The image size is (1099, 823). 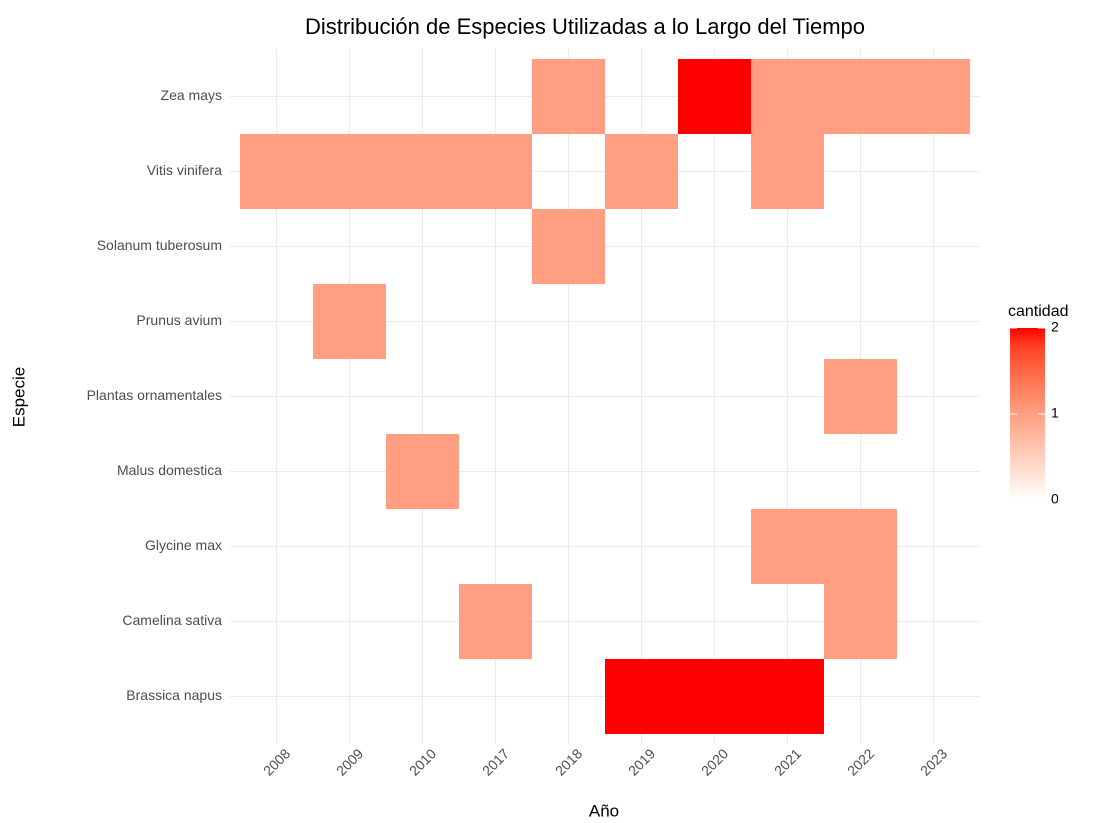 What do you see at coordinates (179, 320) in the screenshot?
I see `y-tick-label: Prunus avium` at bounding box center [179, 320].